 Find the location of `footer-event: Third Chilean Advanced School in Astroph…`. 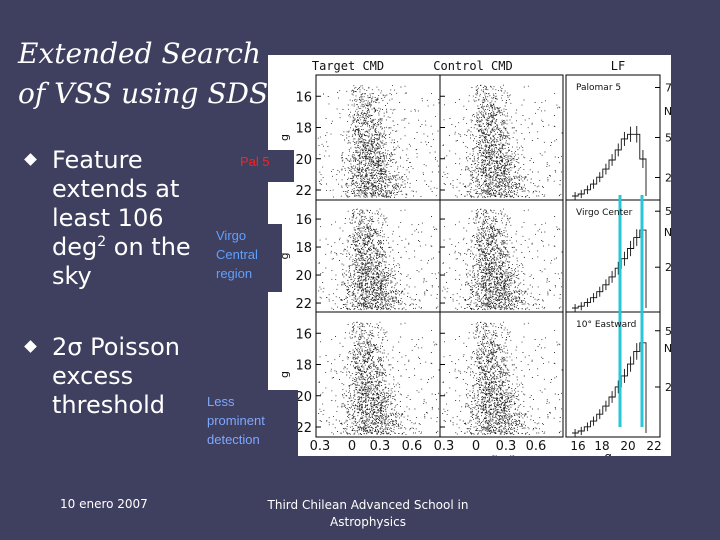

footer-event: Third Chilean Advanced School in Astroph… is located at coordinates (368, 514).